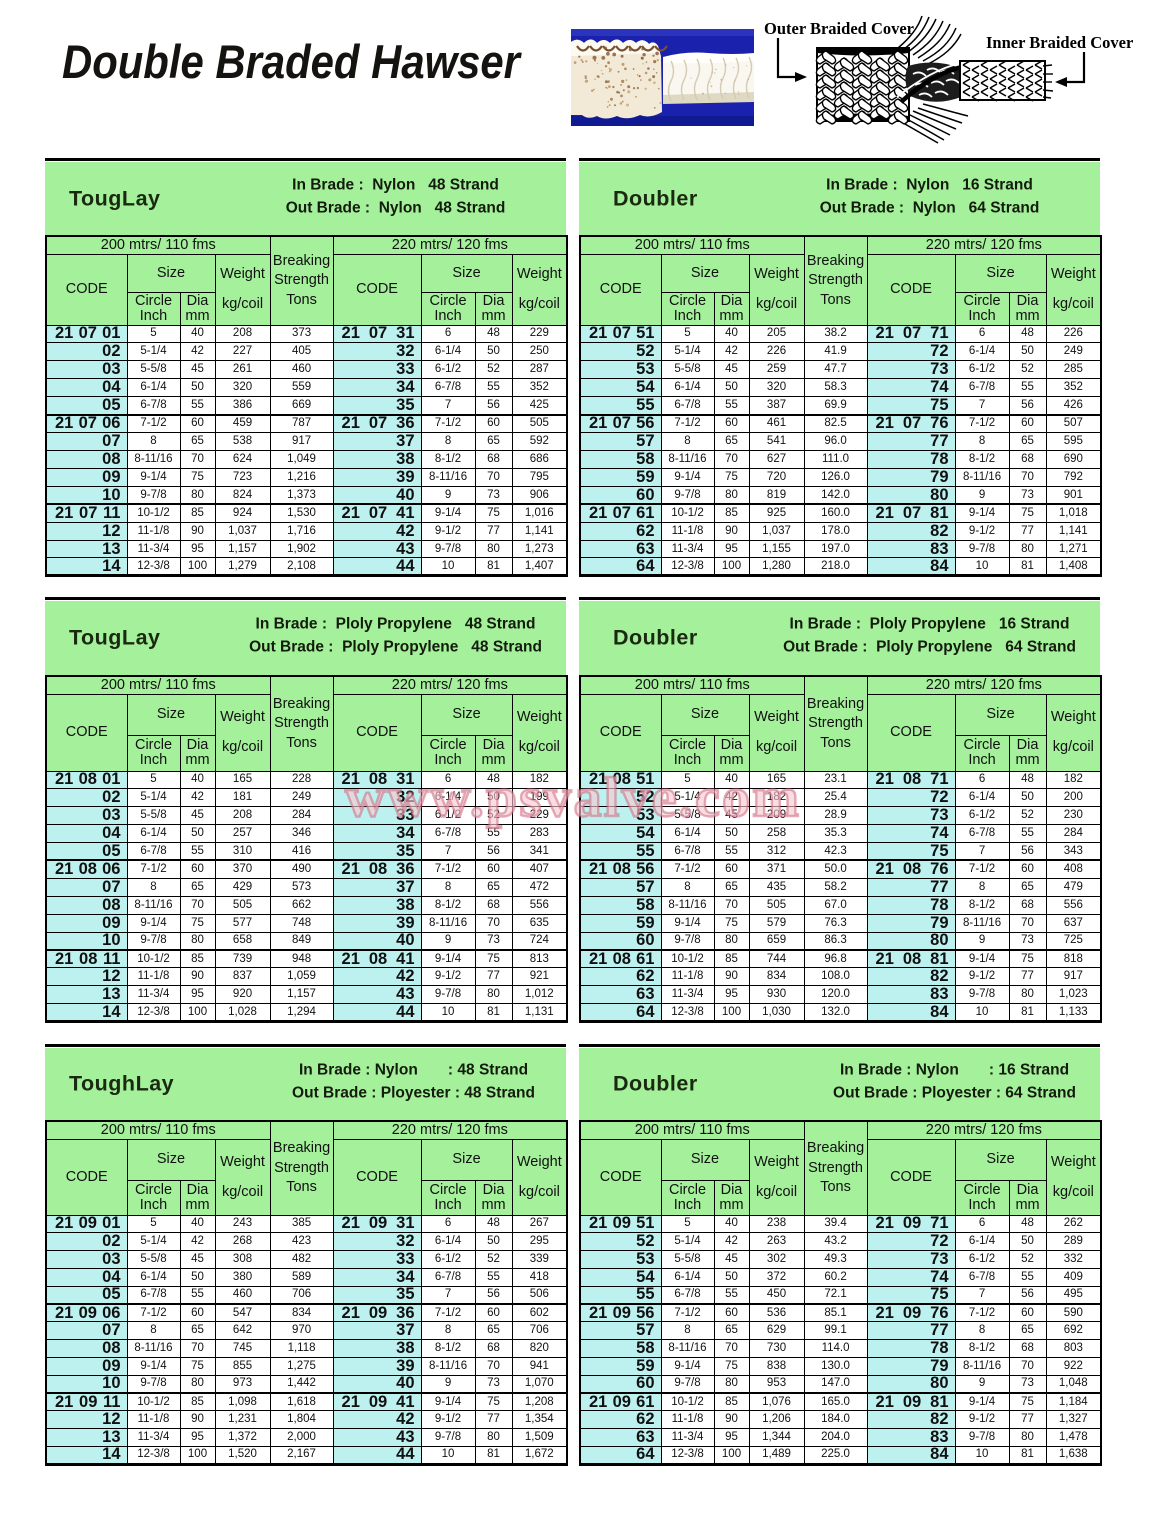 The width and height of the screenshot is (1152, 1516). I want to click on svg-text: Outer Braided Cover, so click(839, 28).